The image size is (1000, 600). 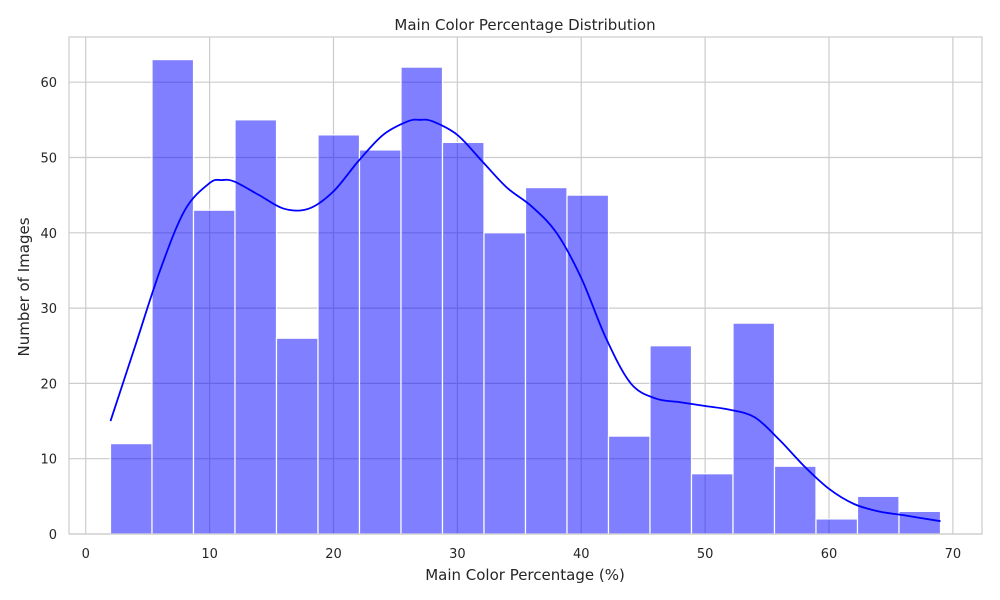 What do you see at coordinates (524, 25) in the screenshot?
I see `chart-title: Main Color Percentage Distribution` at bounding box center [524, 25].